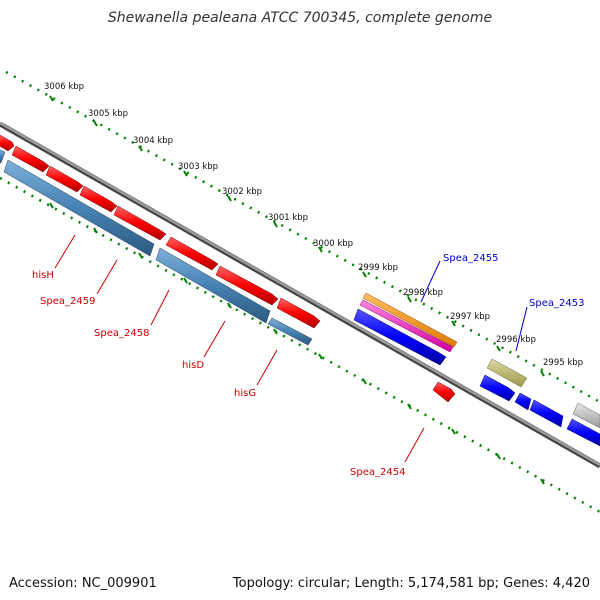 Image resolution: width=600 pixels, height=600 pixels. What do you see at coordinates (288, 218) in the screenshot?
I see `ruler-label-3001: 3001 kbp` at bounding box center [288, 218].